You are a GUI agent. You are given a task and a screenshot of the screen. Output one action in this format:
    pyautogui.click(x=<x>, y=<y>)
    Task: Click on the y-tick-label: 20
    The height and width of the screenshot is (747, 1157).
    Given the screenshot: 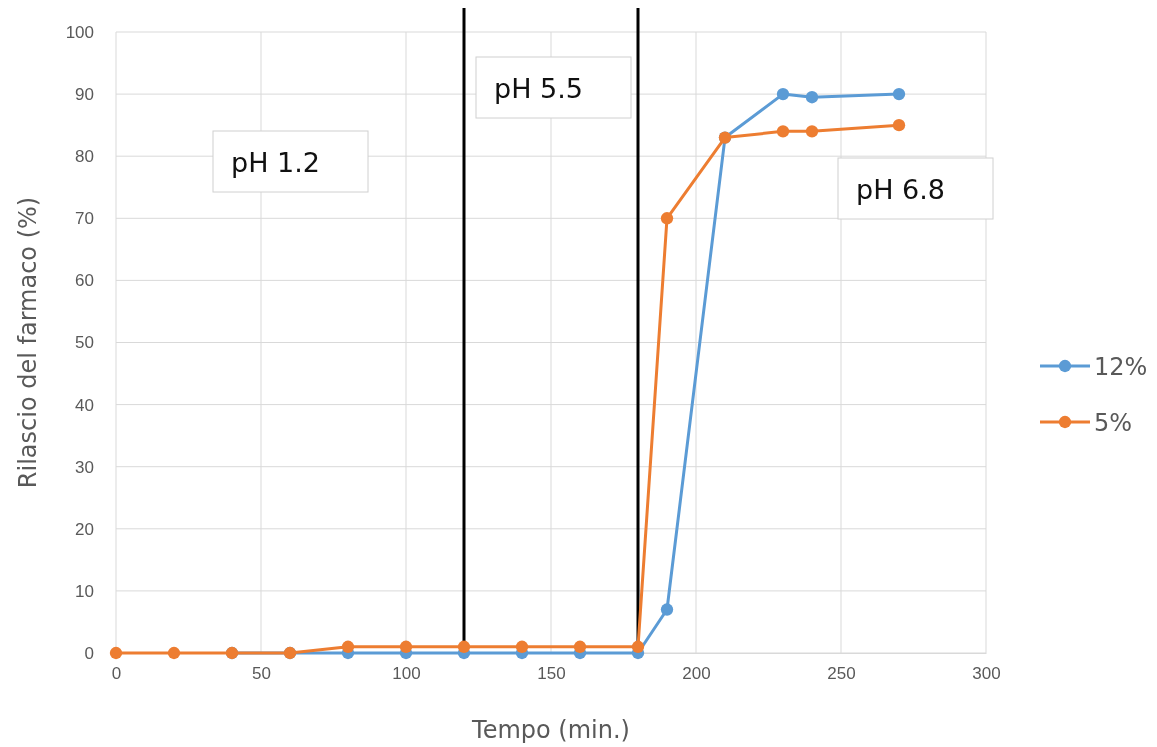 What is the action you would take?
    pyautogui.click(x=84, y=529)
    